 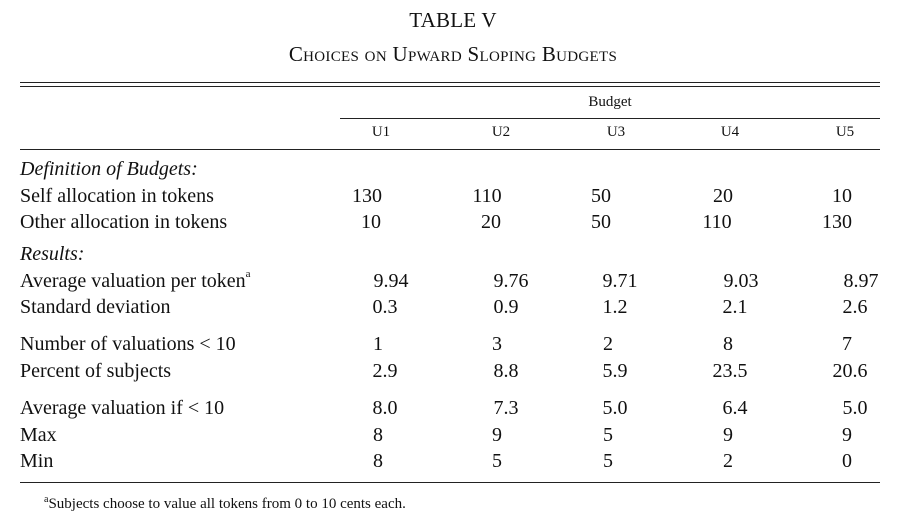 What do you see at coordinates (38, 435) in the screenshot?
I see `row-label: Max` at bounding box center [38, 435].